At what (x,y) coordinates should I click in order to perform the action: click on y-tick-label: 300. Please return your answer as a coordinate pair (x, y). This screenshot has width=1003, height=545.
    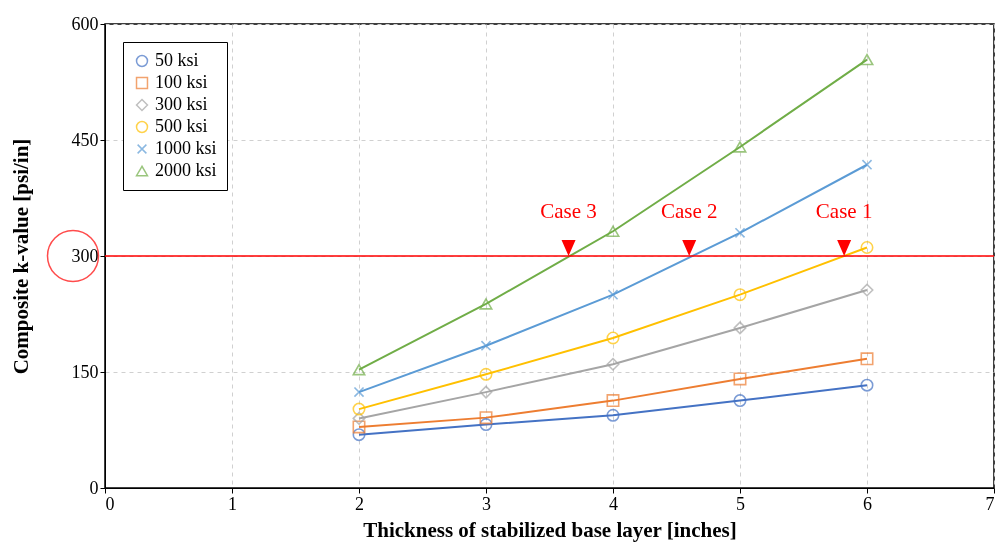
    Looking at the image, I should click on (85, 255).